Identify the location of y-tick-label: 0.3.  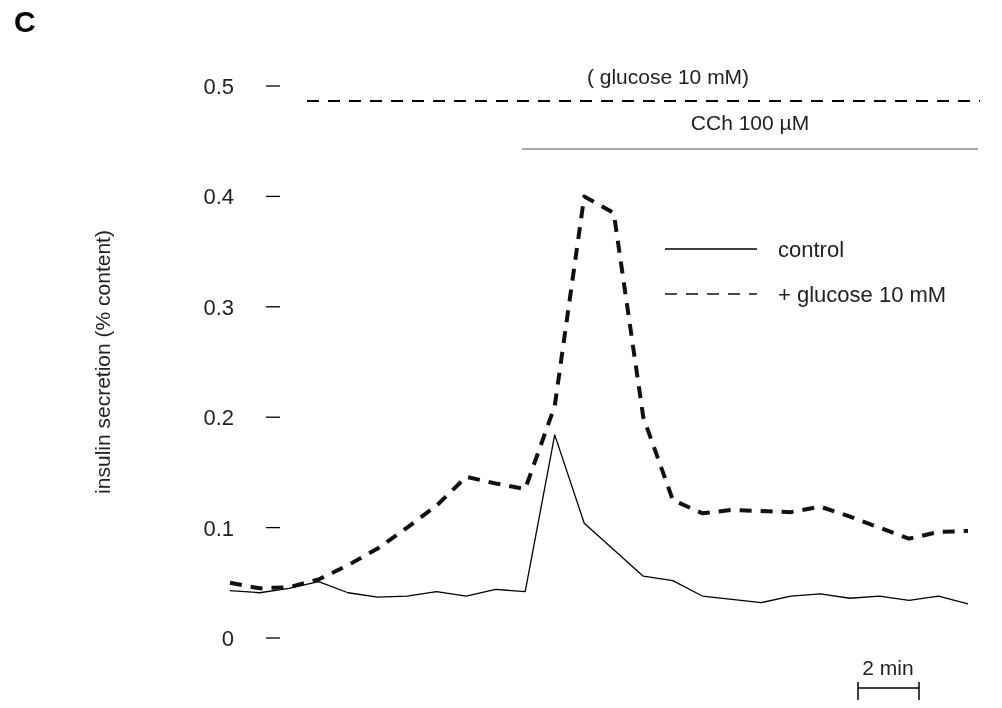
(218, 307).